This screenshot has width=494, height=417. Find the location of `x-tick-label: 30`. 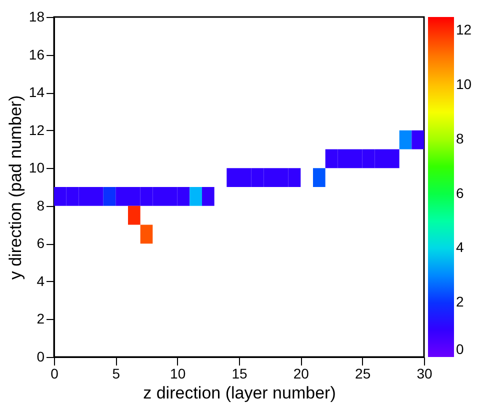

x-tick-label: 30 is located at coordinates (424, 374).